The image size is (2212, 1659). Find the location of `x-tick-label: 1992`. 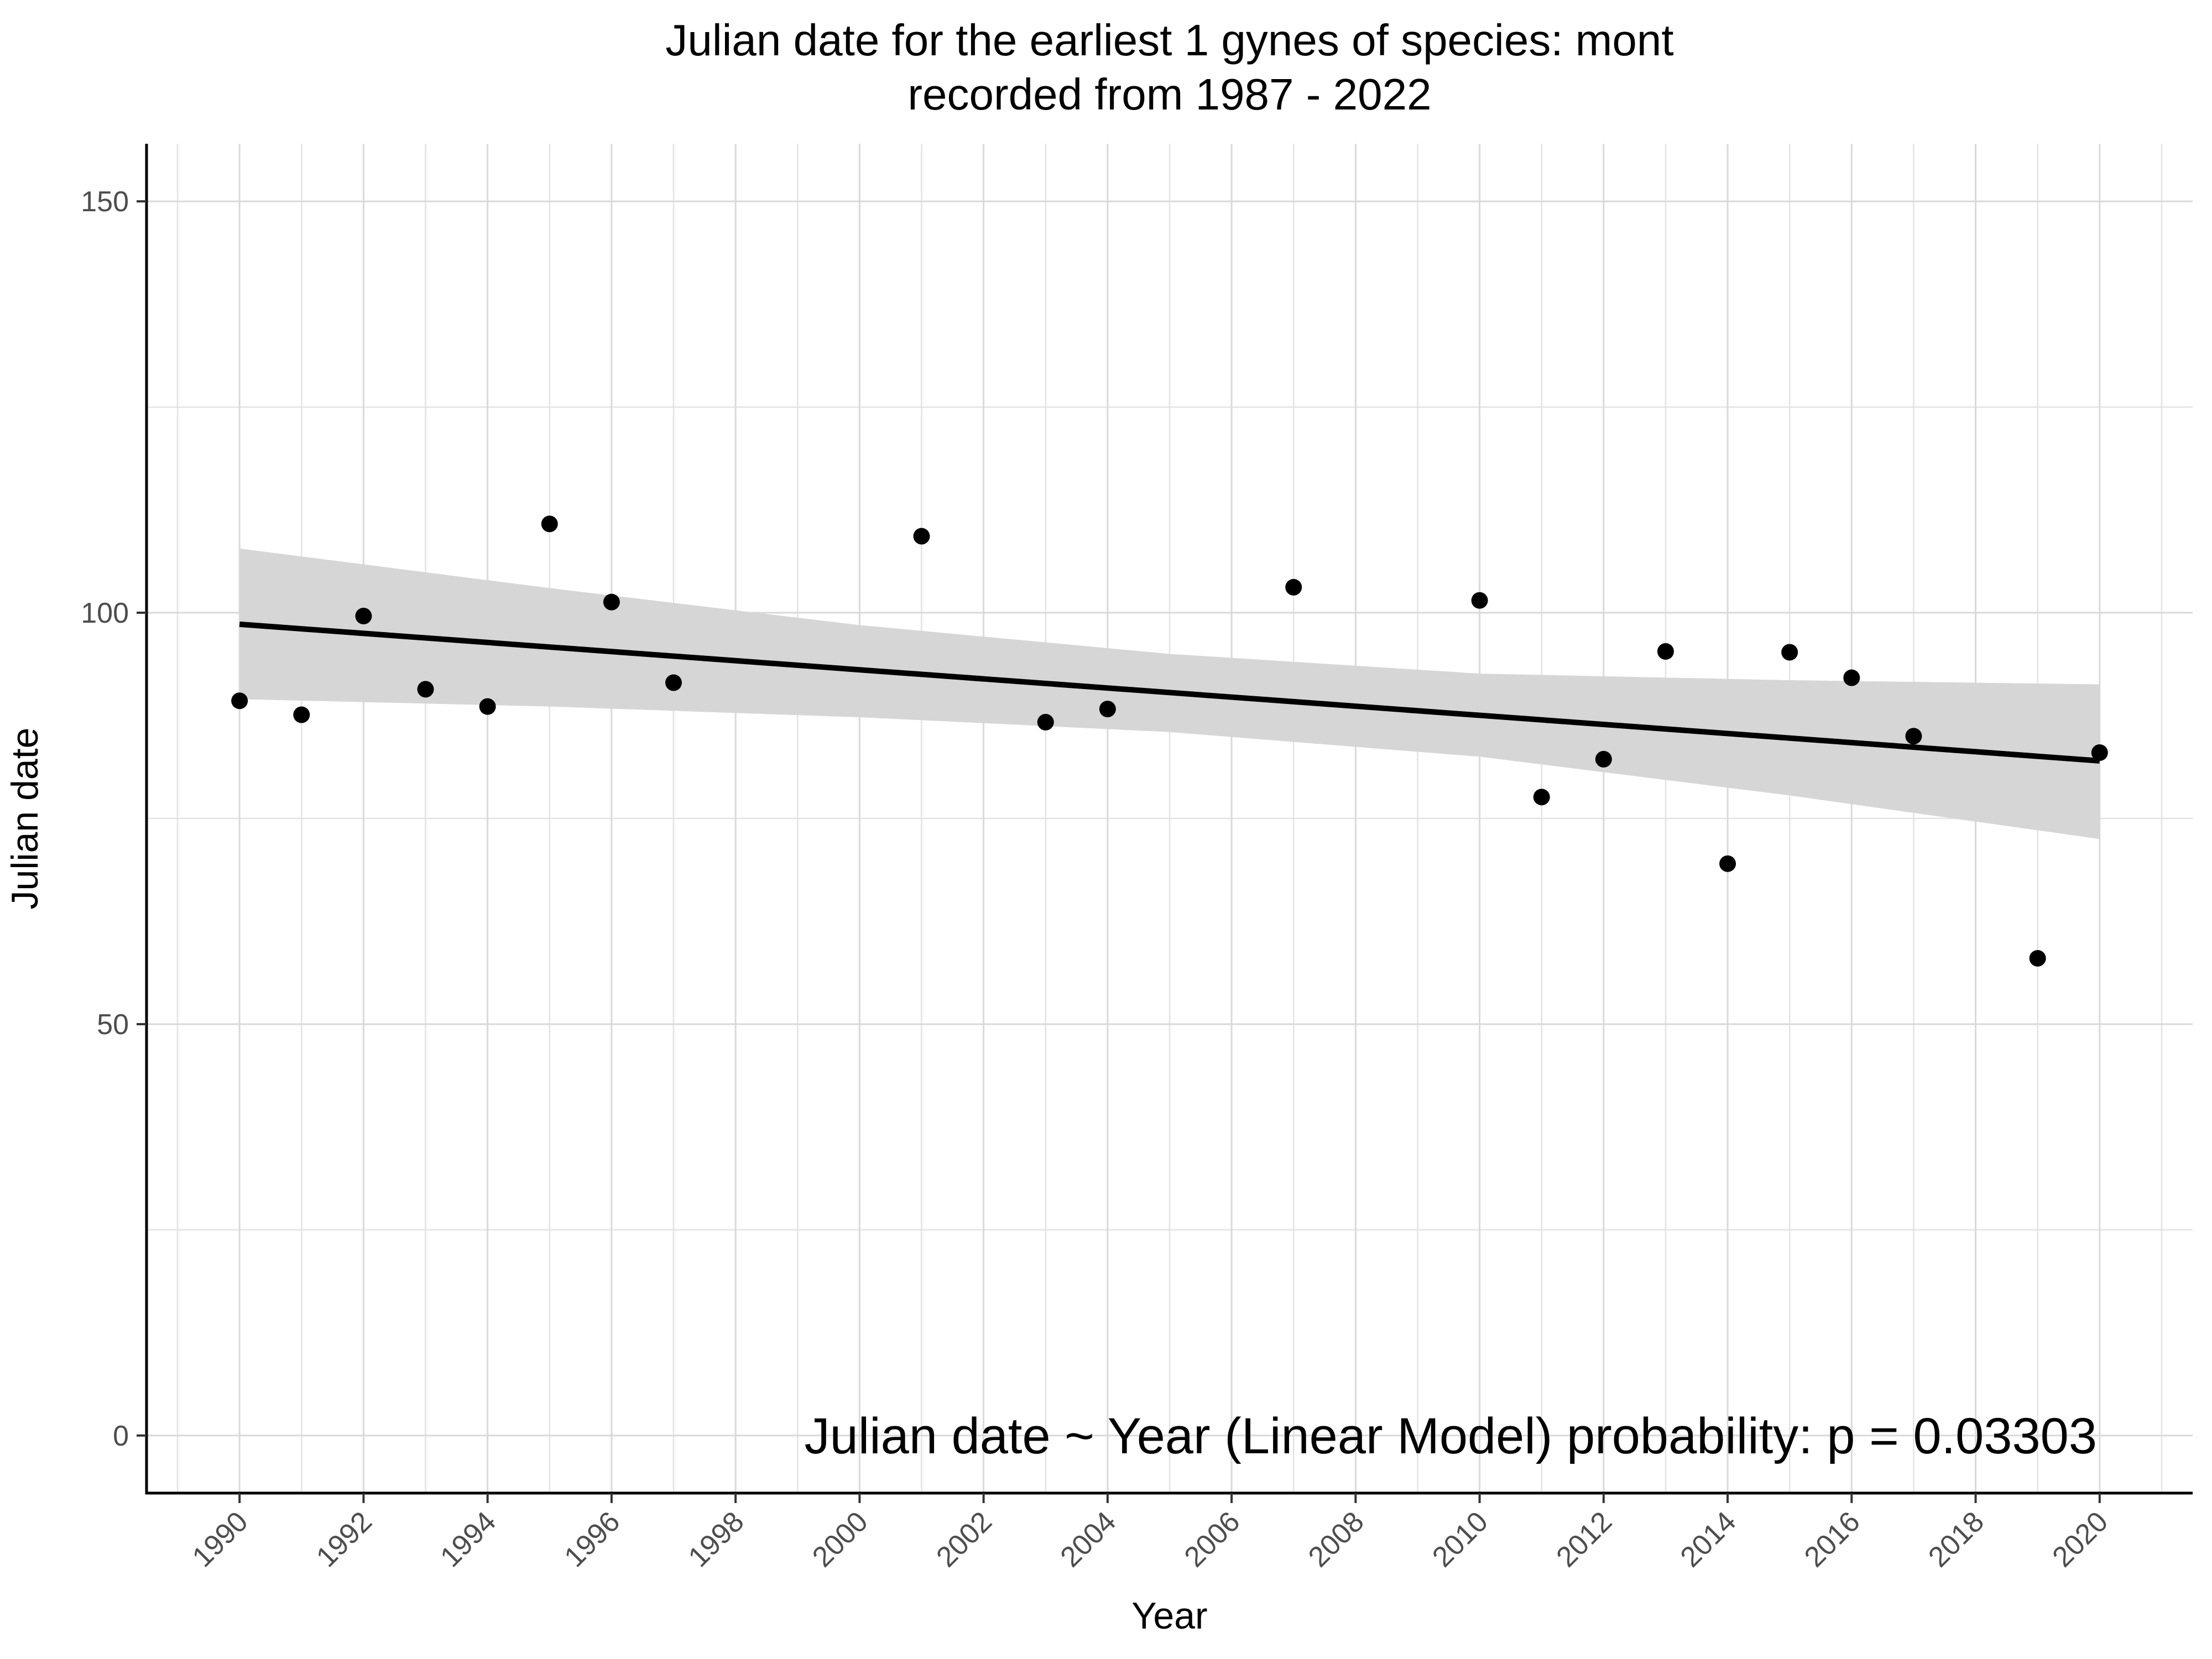

x-tick-label: 1992 is located at coordinates (344, 1539).